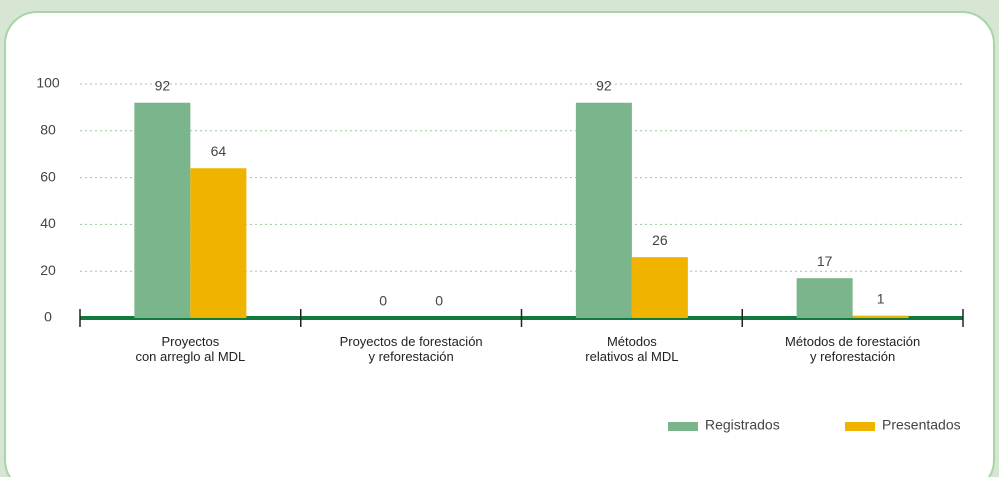 Image resolution: width=999 pixels, height=477 pixels. What do you see at coordinates (190, 349) in the screenshot?
I see `x-tick-label: Proyectos con arreglo al MDL` at bounding box center [190, 349].